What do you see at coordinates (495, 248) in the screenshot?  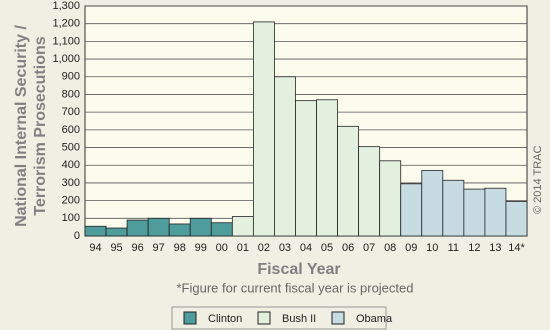 I see `x-tick-label: 13` at bounding box center [495, 248].